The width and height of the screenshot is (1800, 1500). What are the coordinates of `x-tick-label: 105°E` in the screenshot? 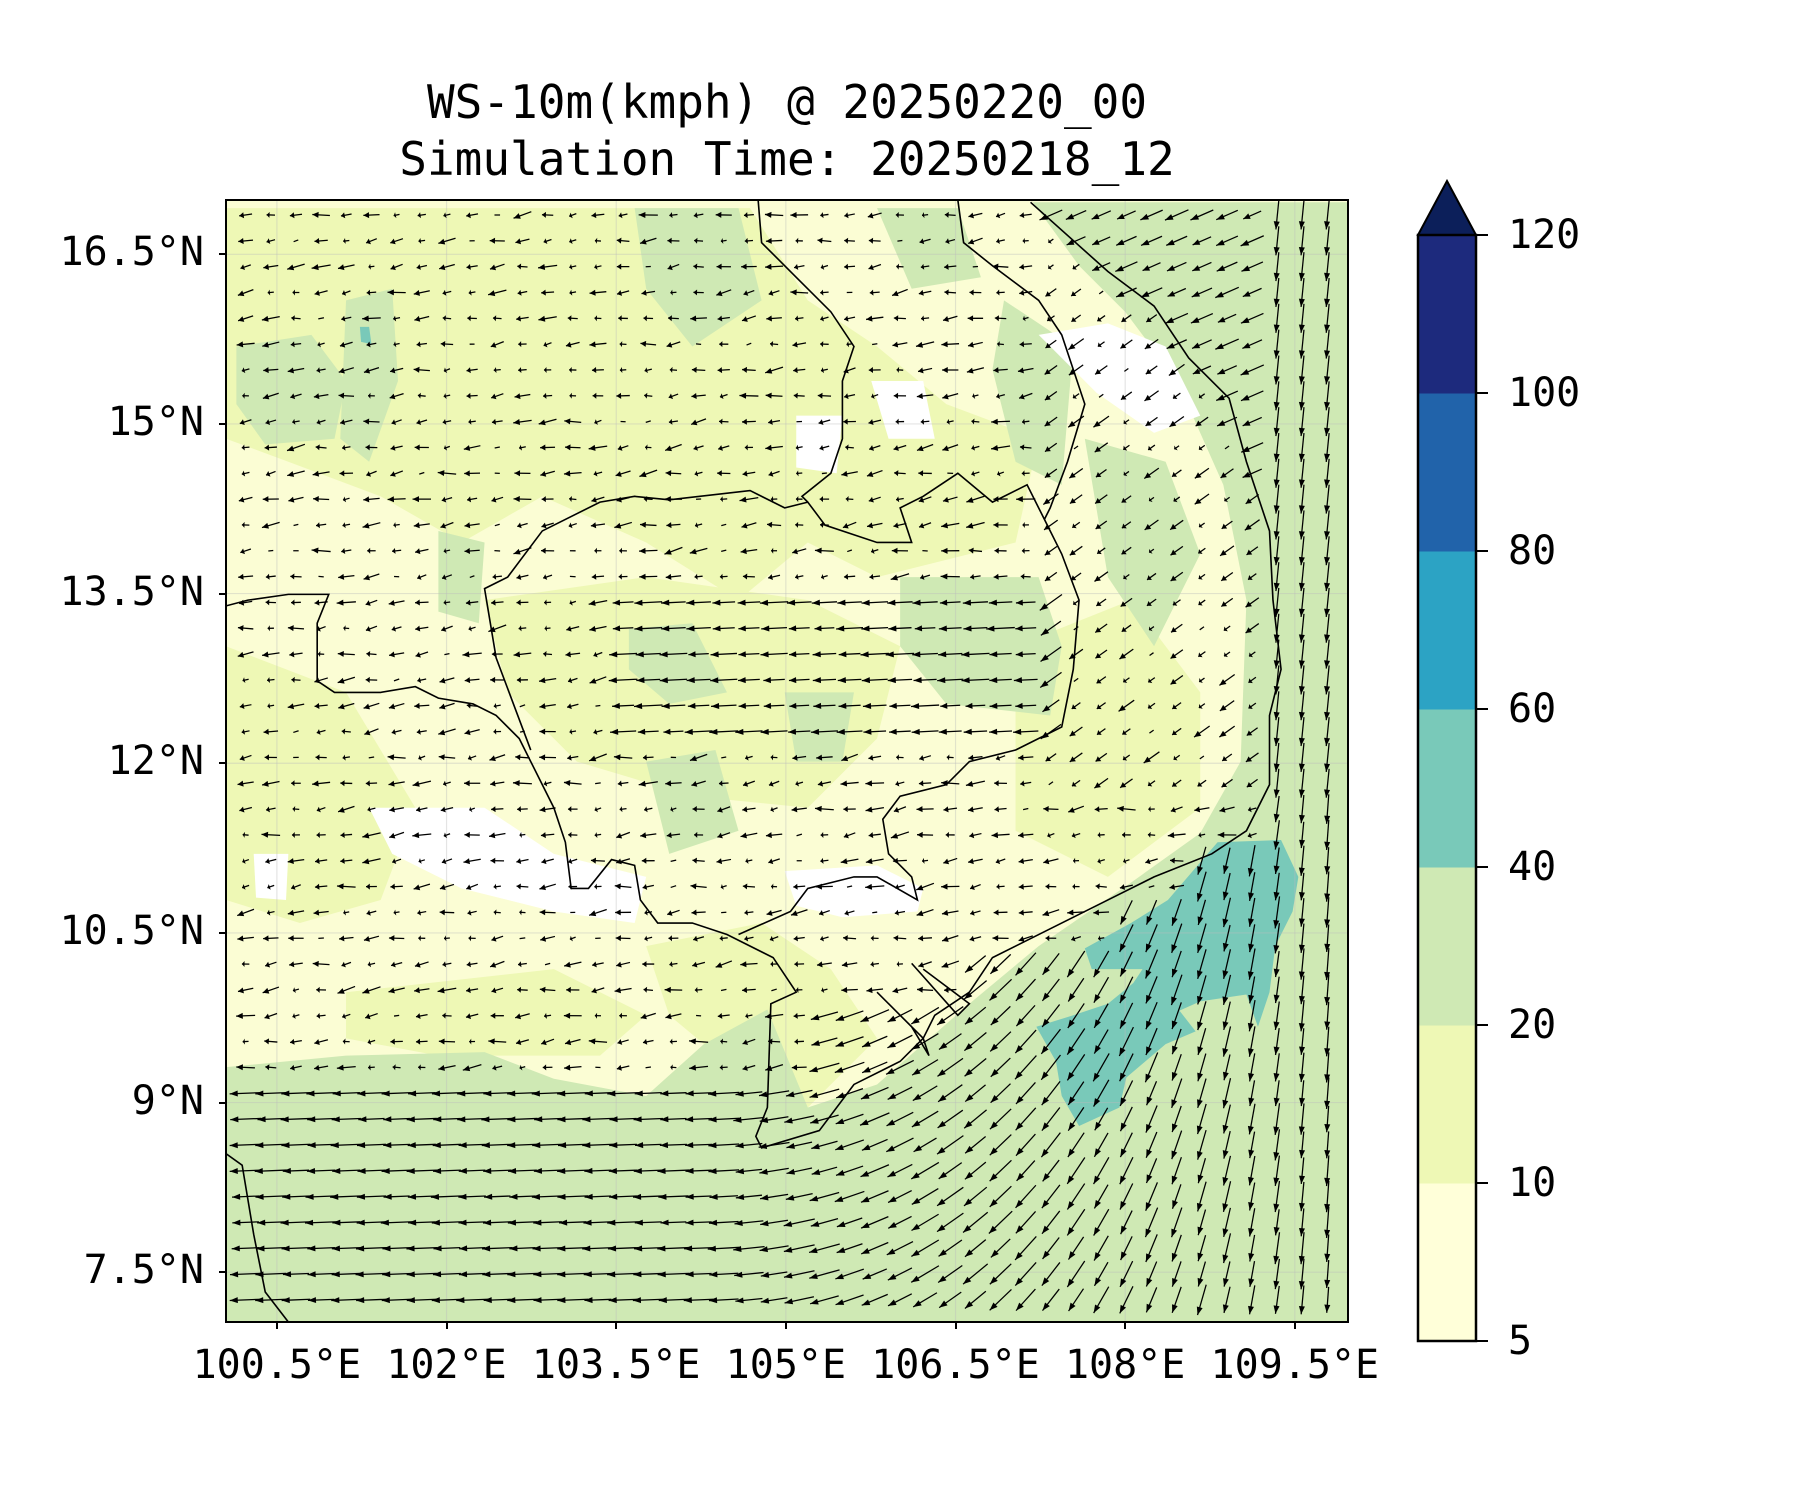 It's located at (786, 1365).